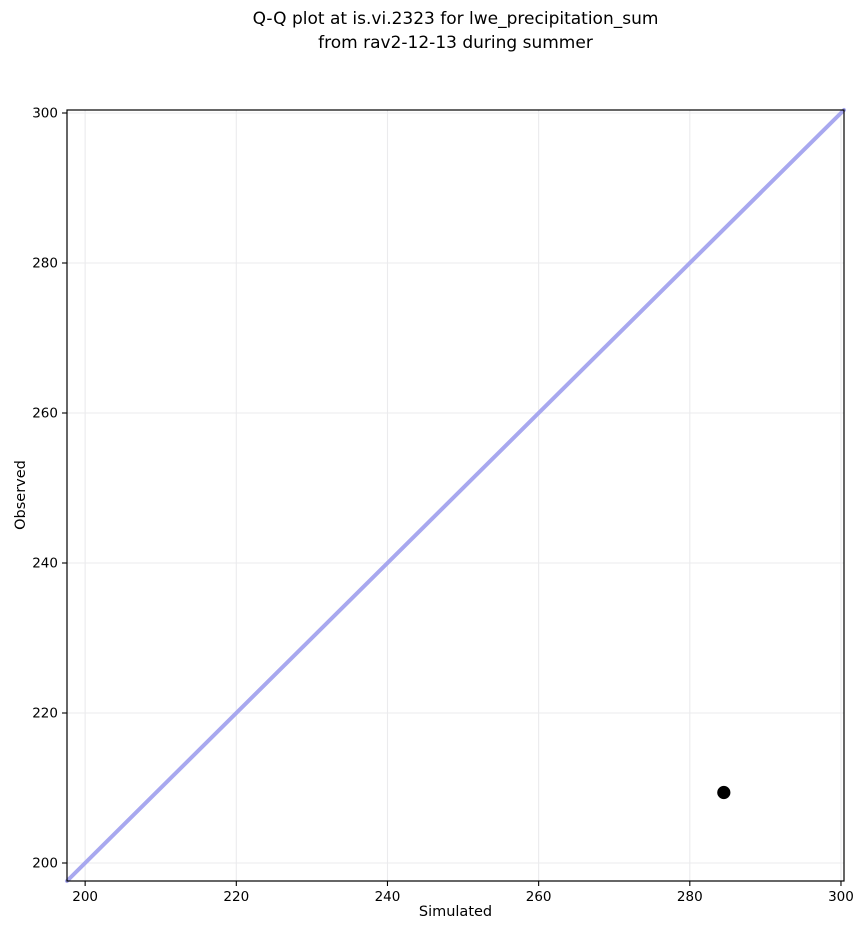  Describe the element at coordinates (85, 897) in the screenshot. I see `x-tick-label: 200` at that location.